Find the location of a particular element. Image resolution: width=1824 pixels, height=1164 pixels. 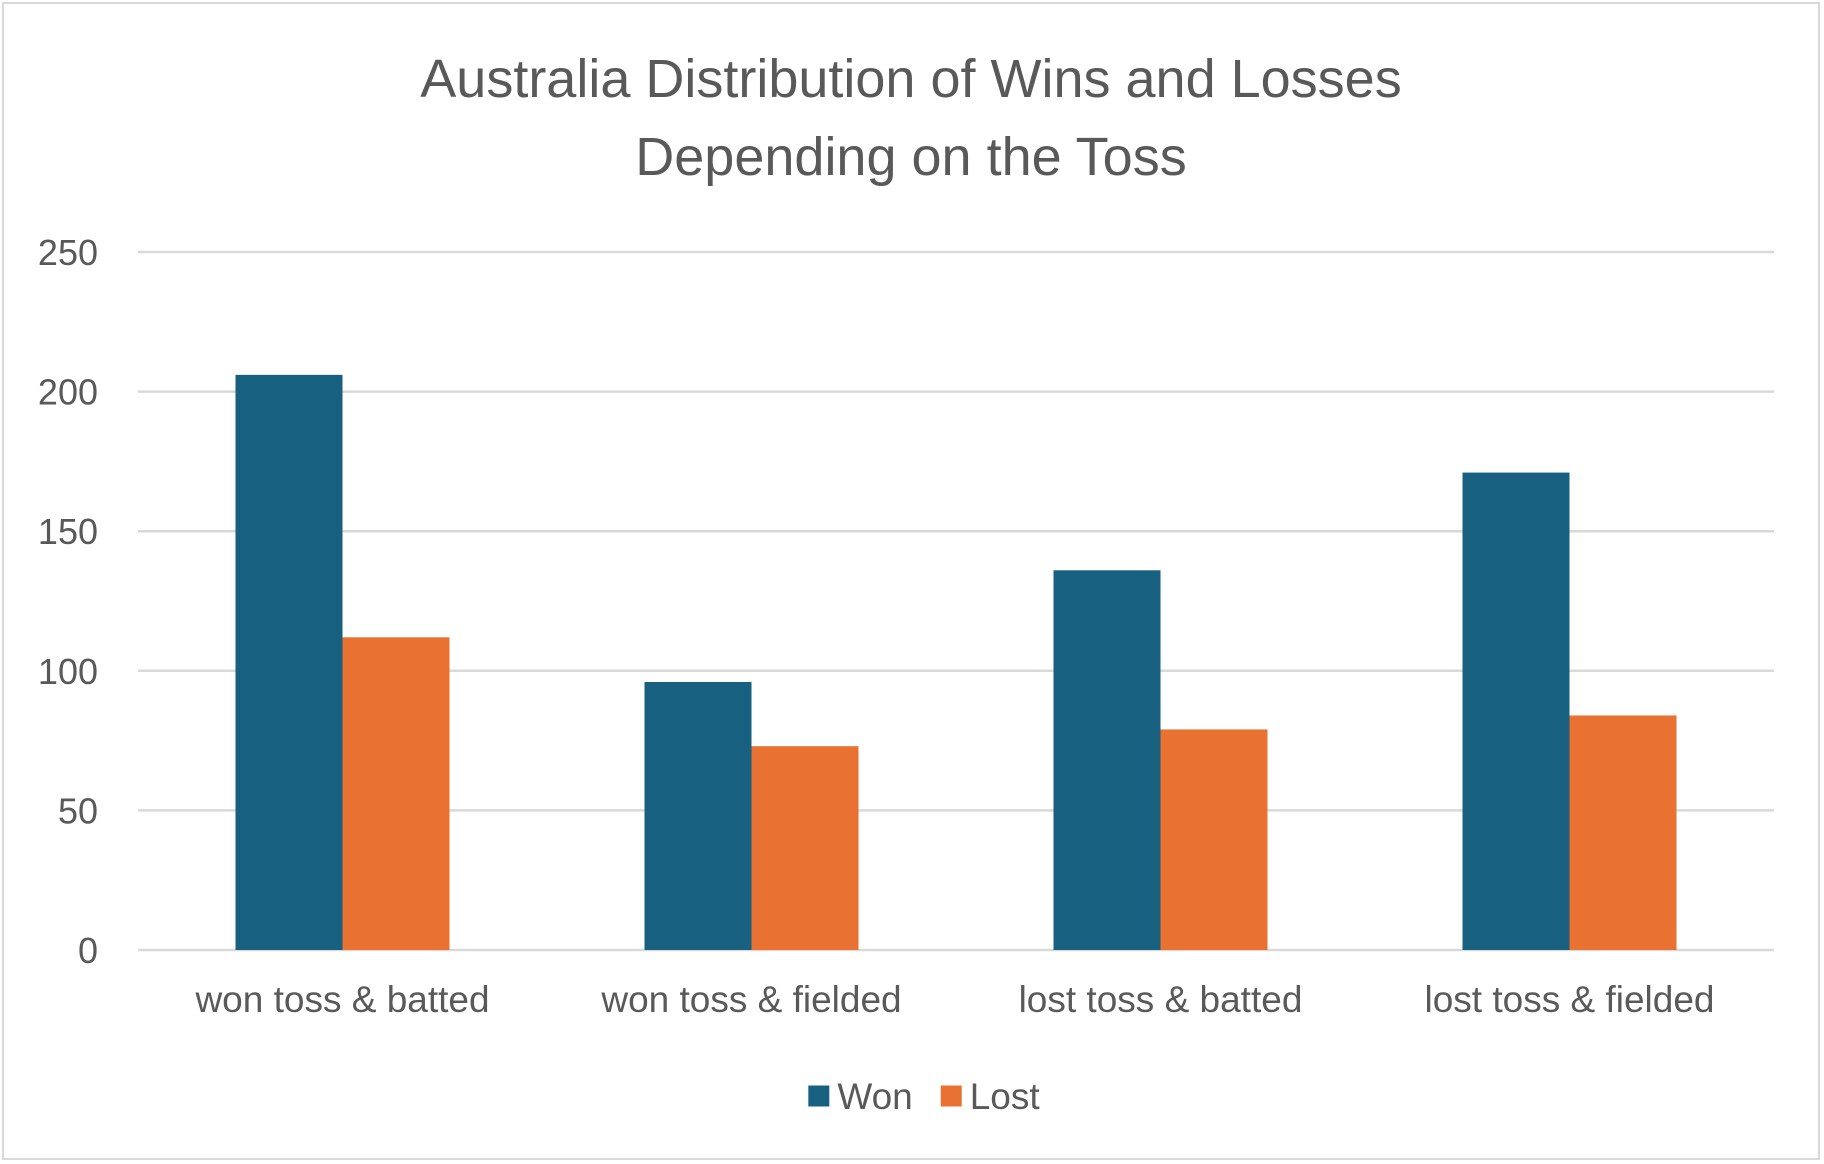

x-category-label: won toss & fielded is located at coordinates (750, 999).